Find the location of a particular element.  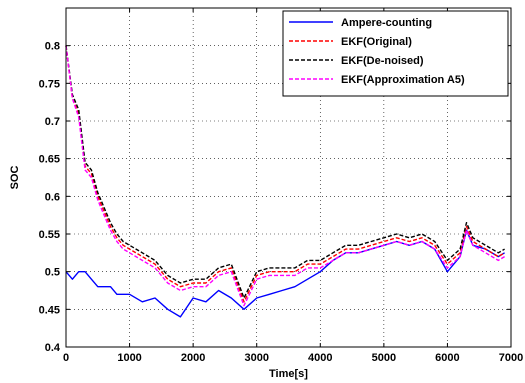

y-tick-label: 0.65 is located at coordinates (49, 160).